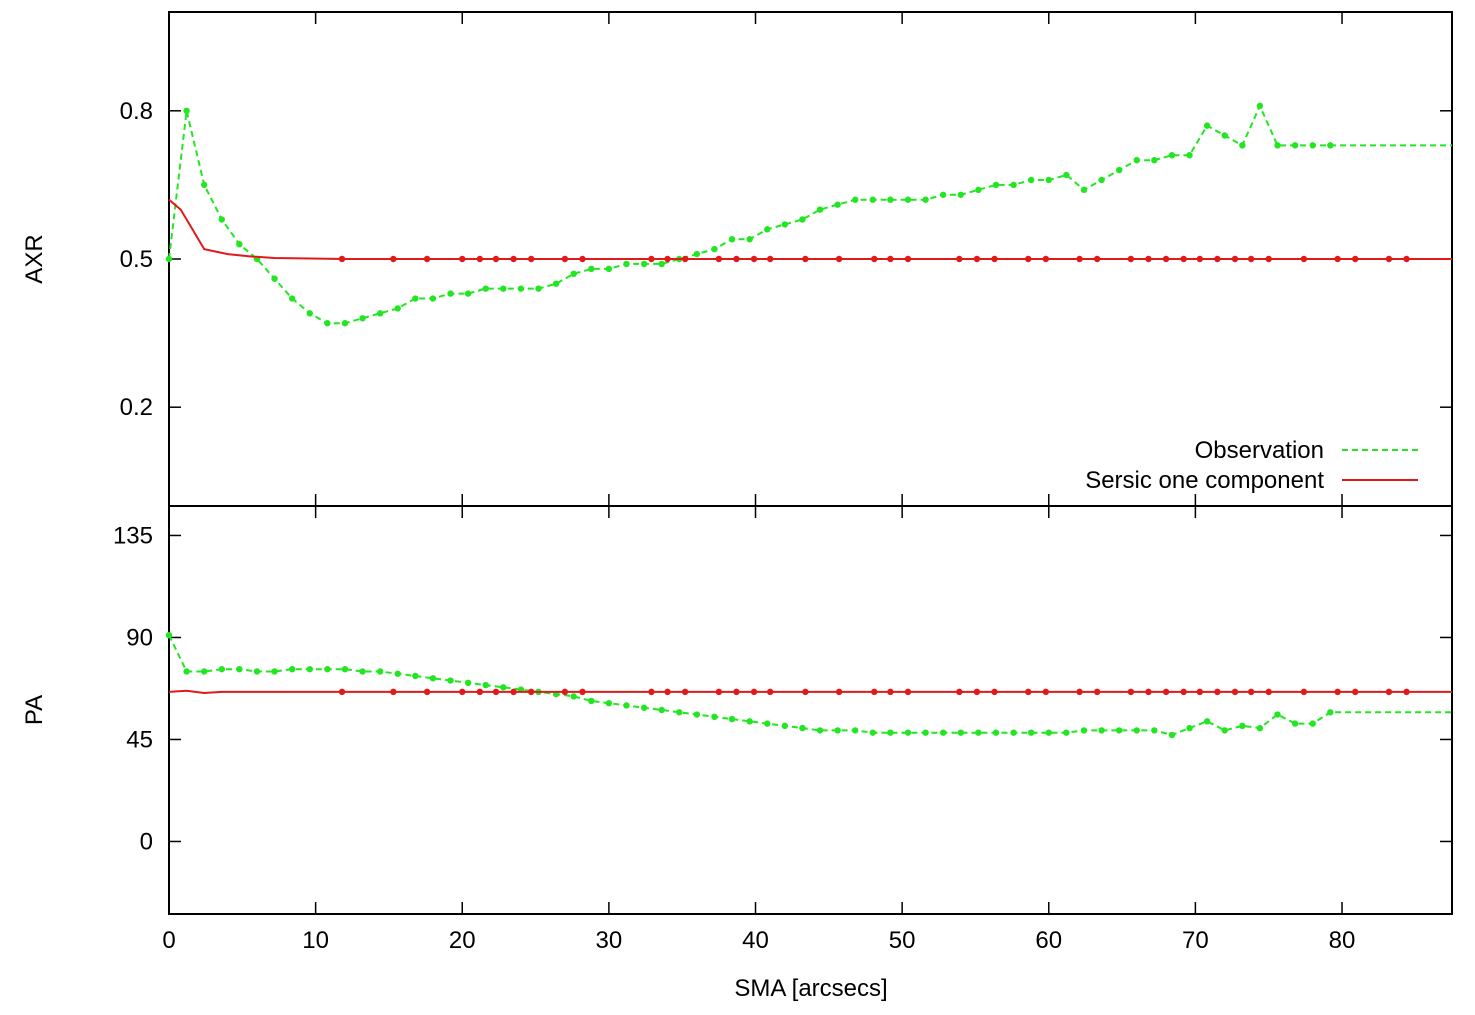  I want to click on legend-label-observation: Observation, so click(1259, 450).